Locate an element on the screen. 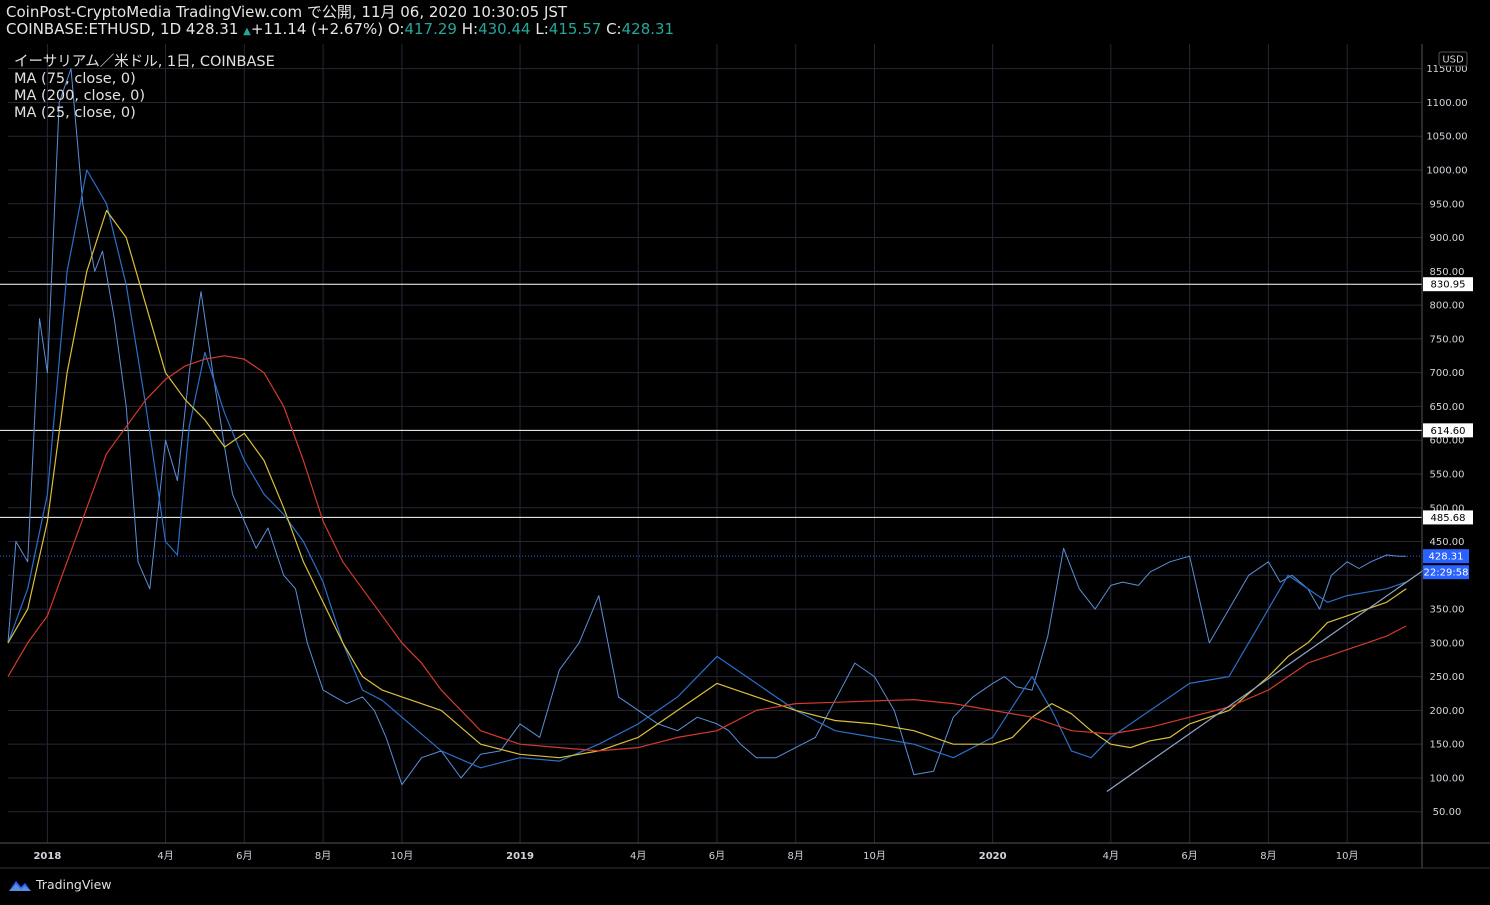 The image size is (1490, 905). level-price-label: 830.95 is located at coordinates (1448, 285).